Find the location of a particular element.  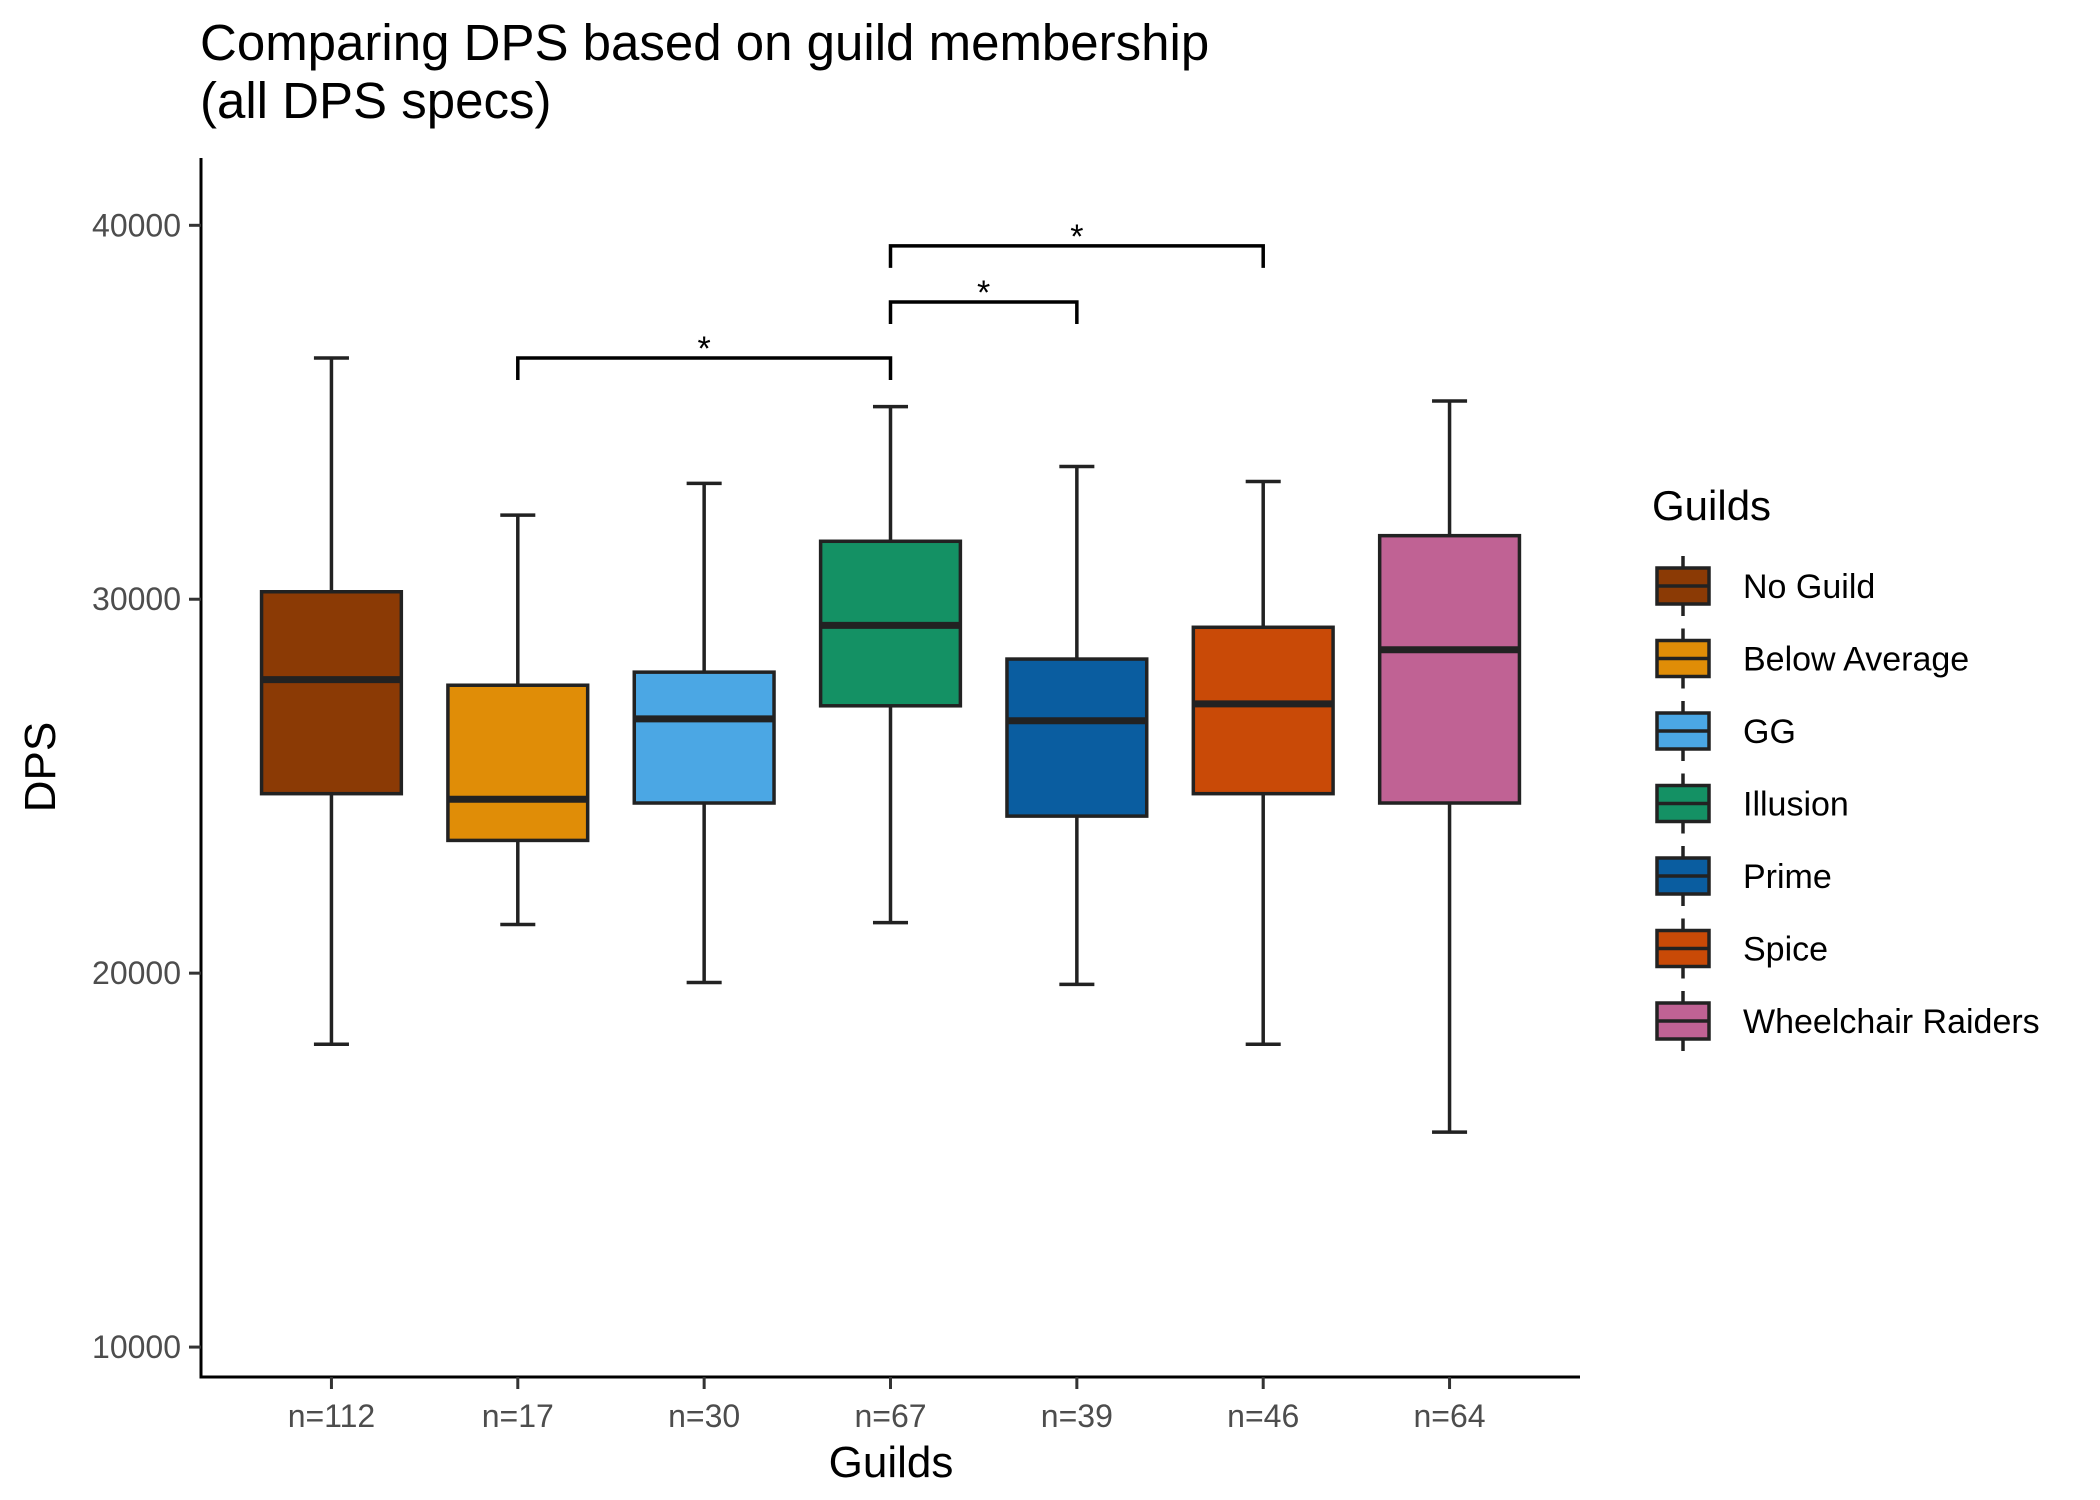

legend-label: Below Average is located at coordinates (1856, 660).